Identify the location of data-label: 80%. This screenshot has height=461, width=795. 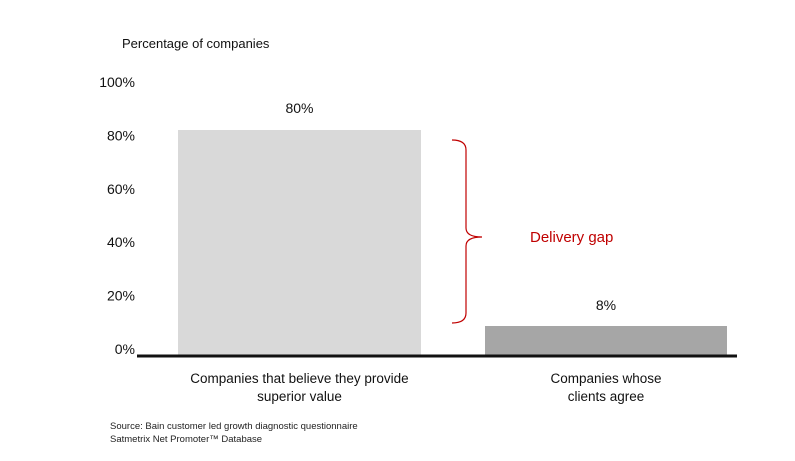
(299, 108).